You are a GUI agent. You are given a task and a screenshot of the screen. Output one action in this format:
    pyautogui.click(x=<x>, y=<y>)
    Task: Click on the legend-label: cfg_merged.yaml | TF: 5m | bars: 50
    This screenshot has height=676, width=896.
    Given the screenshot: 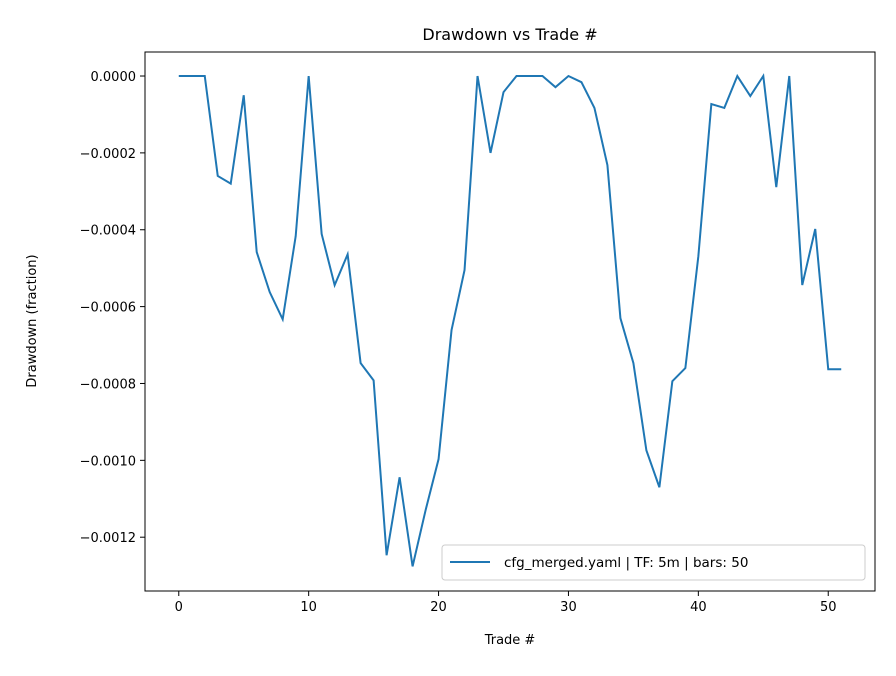 What is the action you would take?
    pyautogui.click(x=626, y=563)
    